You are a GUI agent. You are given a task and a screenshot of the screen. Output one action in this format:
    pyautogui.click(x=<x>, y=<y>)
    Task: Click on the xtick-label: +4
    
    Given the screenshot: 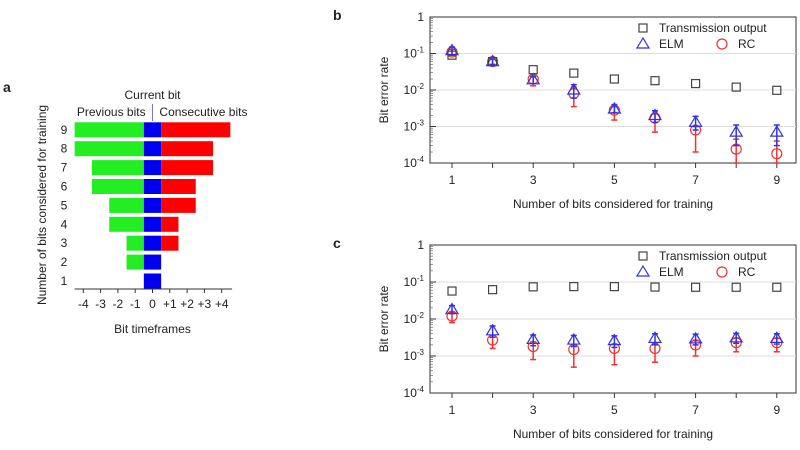 What is the action you would take?
    pyautogui.click(x=222, y=304)
    